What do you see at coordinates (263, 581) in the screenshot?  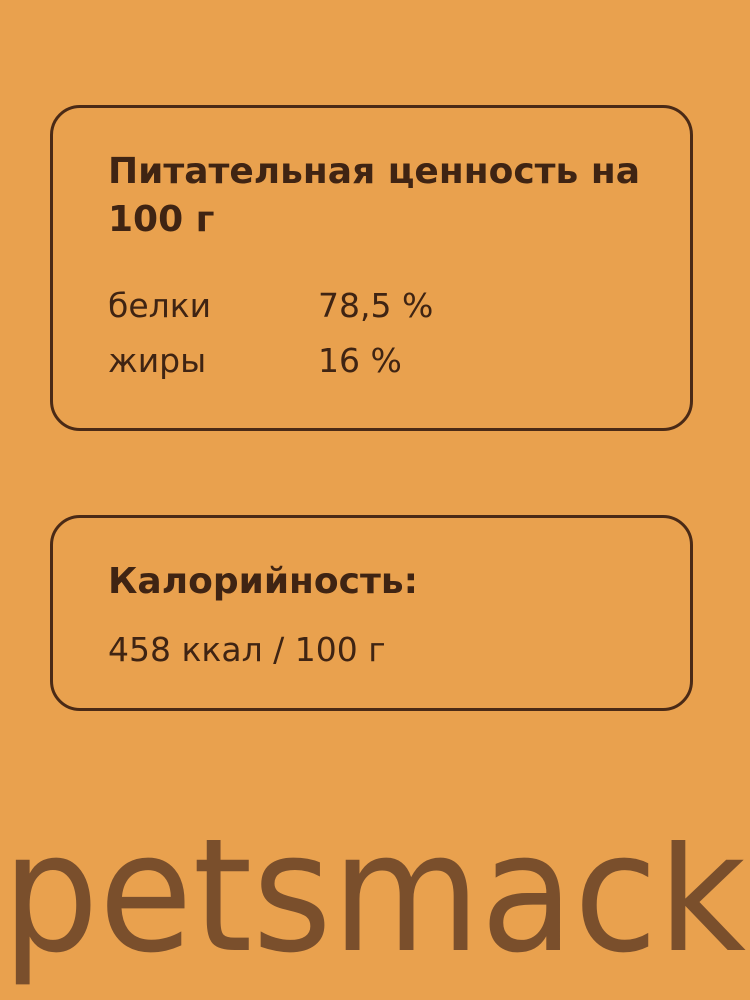 I see `calories-title: Калорийность:` at bounding box center [263, 581].